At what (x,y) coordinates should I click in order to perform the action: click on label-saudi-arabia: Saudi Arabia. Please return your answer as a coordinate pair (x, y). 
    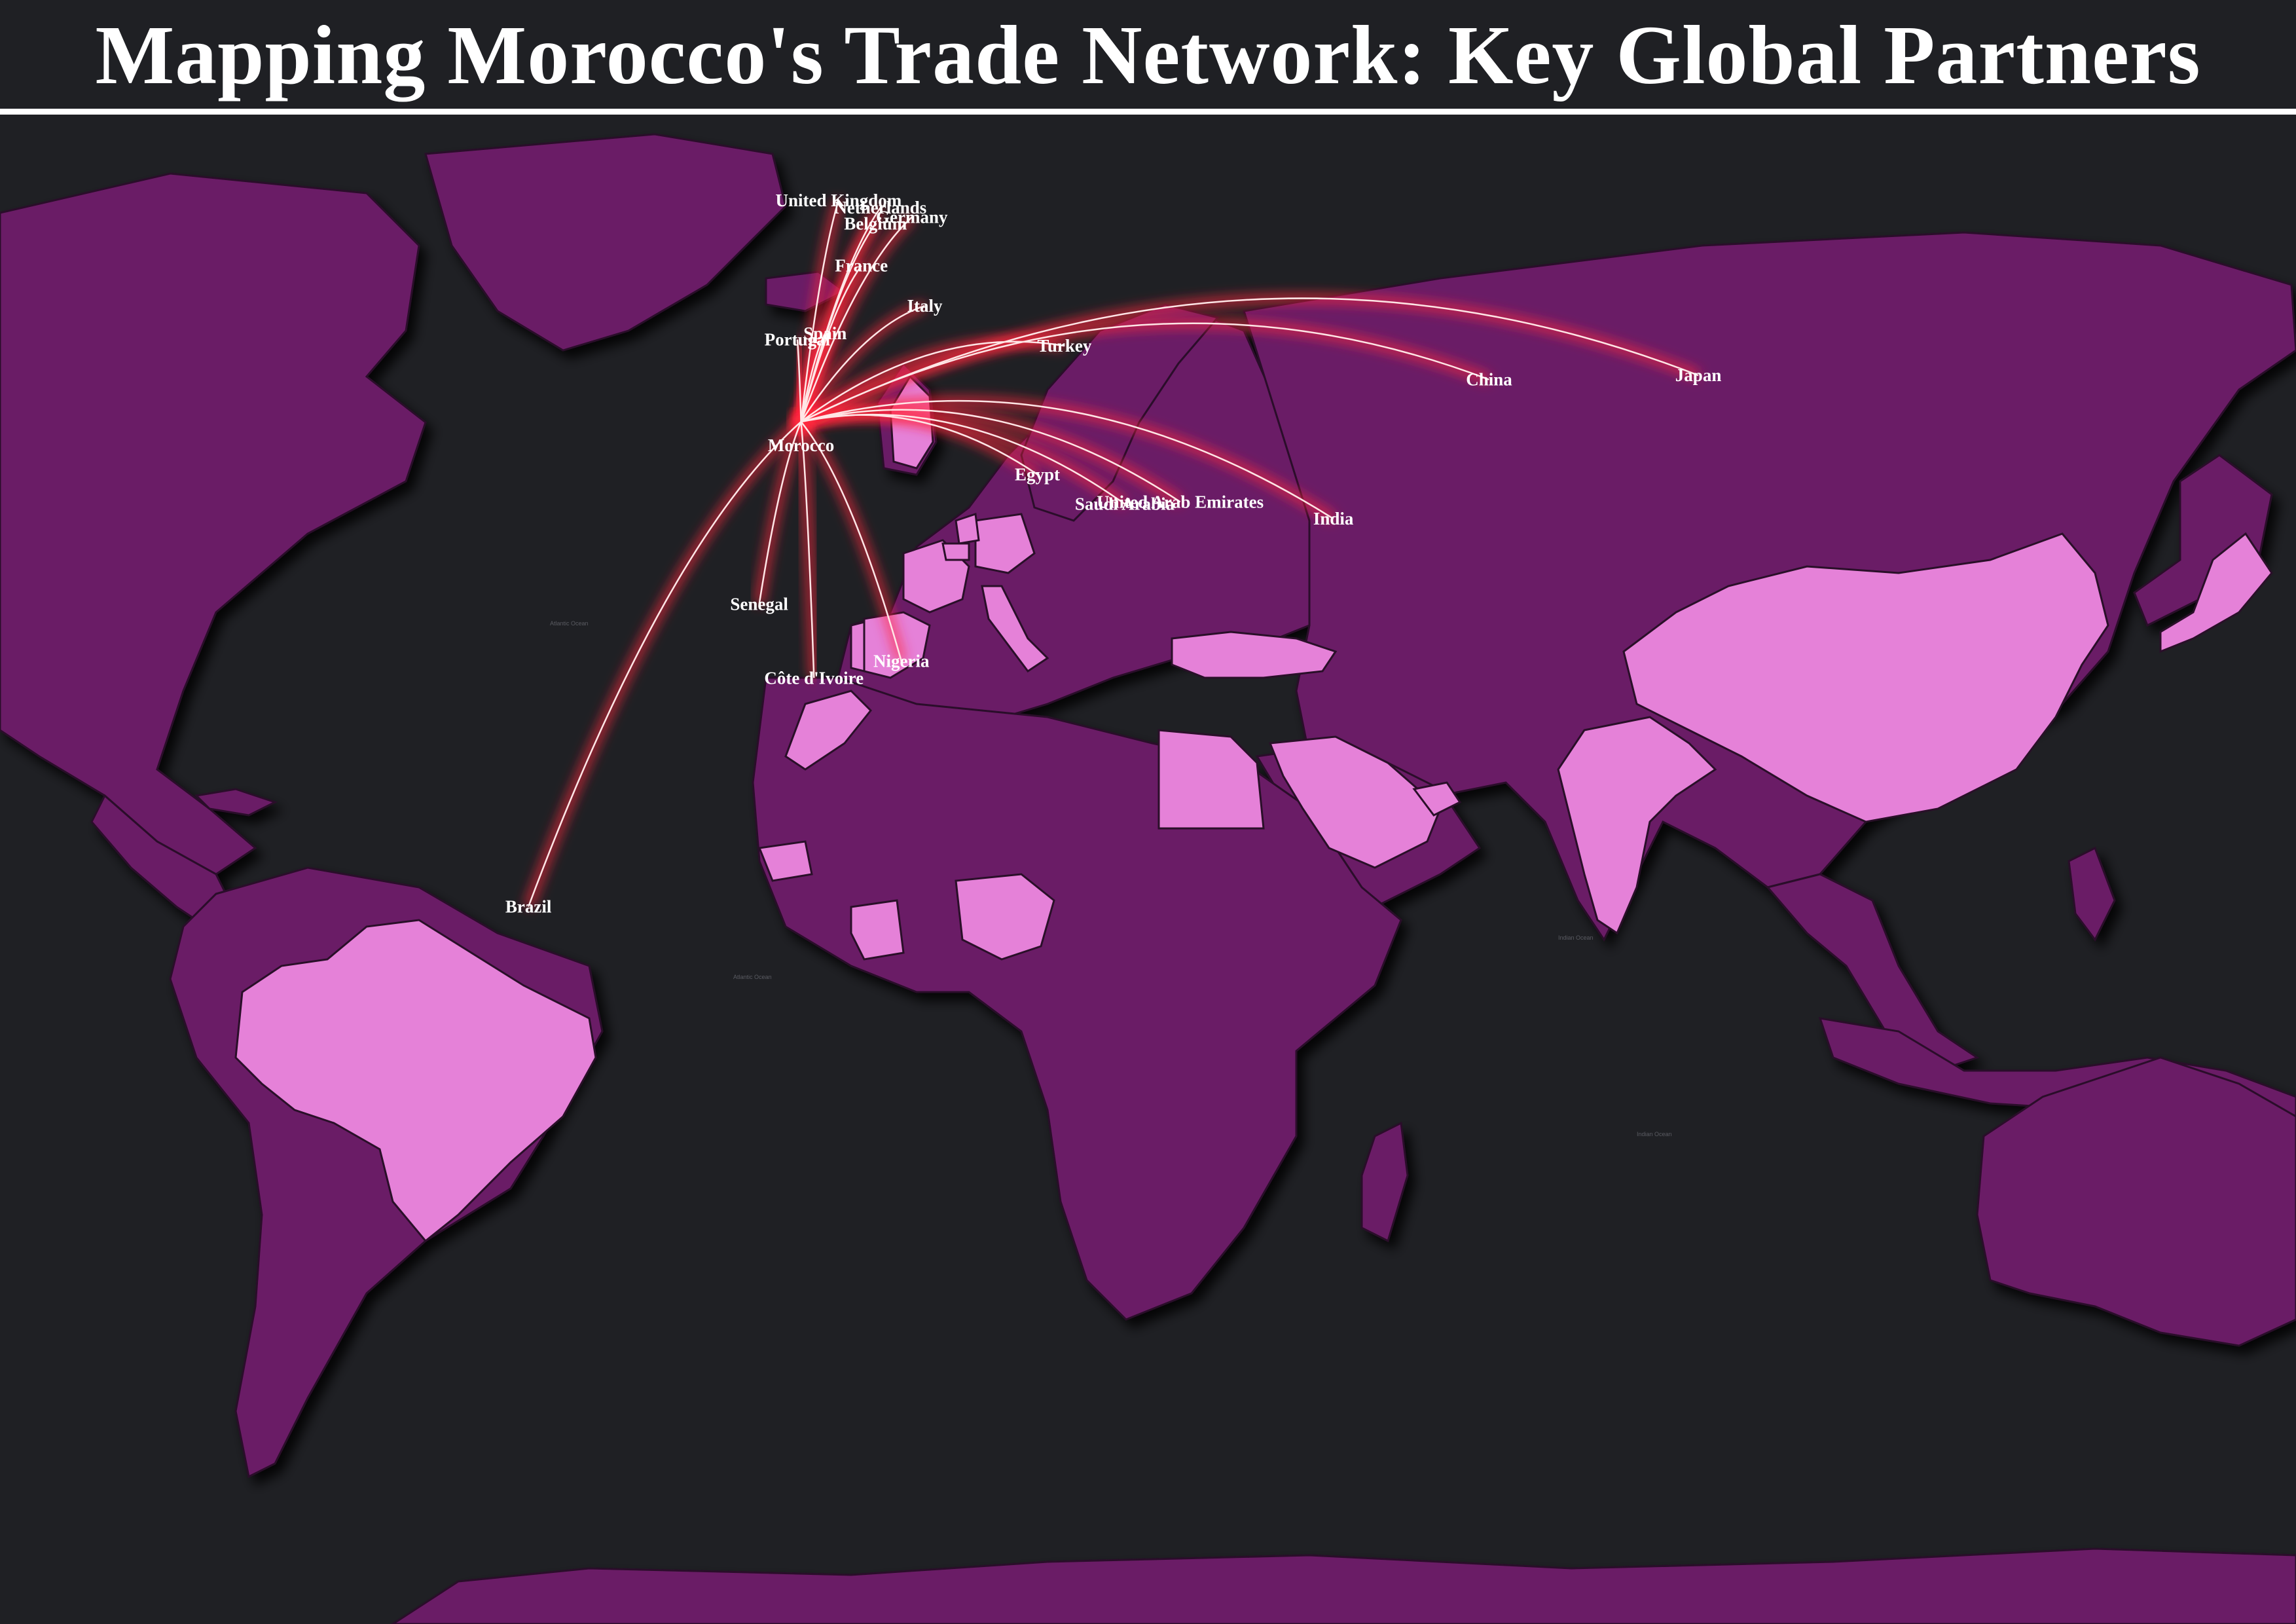
    Looking at the image, I should click on (1125, 504).